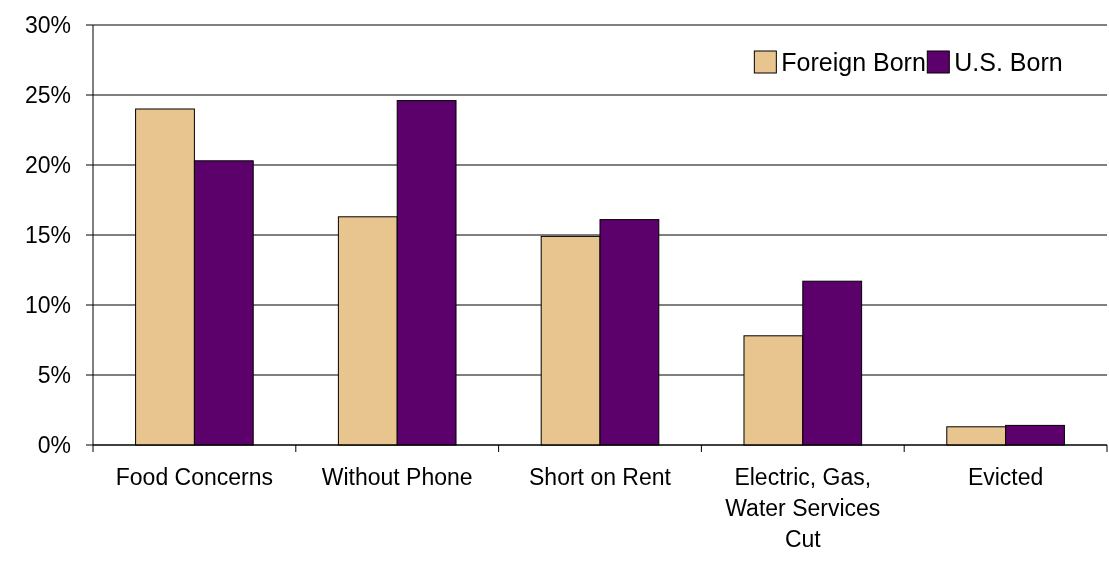 This screenshot has height=561, width=1109. What do you see at coordinates (1008, 61) in the screenshot?
I see `legend-label: U.S. Born` at bounding box center [1008, 61].